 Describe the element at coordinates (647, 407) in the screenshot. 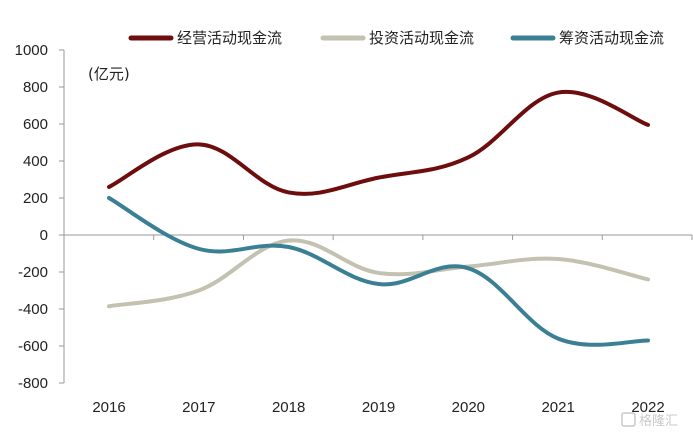

I see `x-tick-label: 2022` at that location.